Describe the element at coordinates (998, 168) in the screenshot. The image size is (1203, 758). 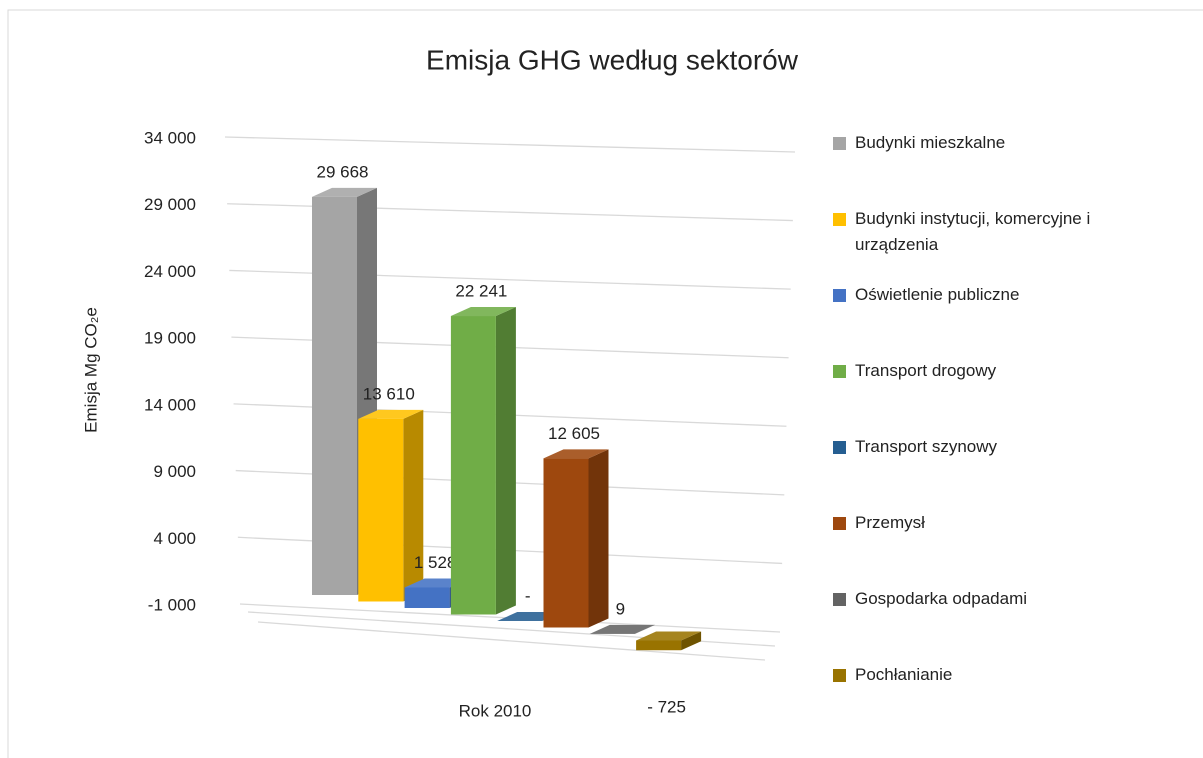
I see `legend-entry: Budynki mieszkalne` at that location.